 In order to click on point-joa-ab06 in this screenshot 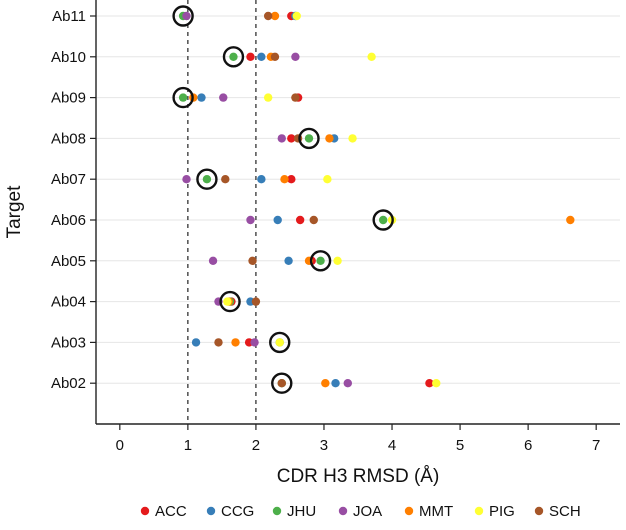, I will do `click(250, 220)`.